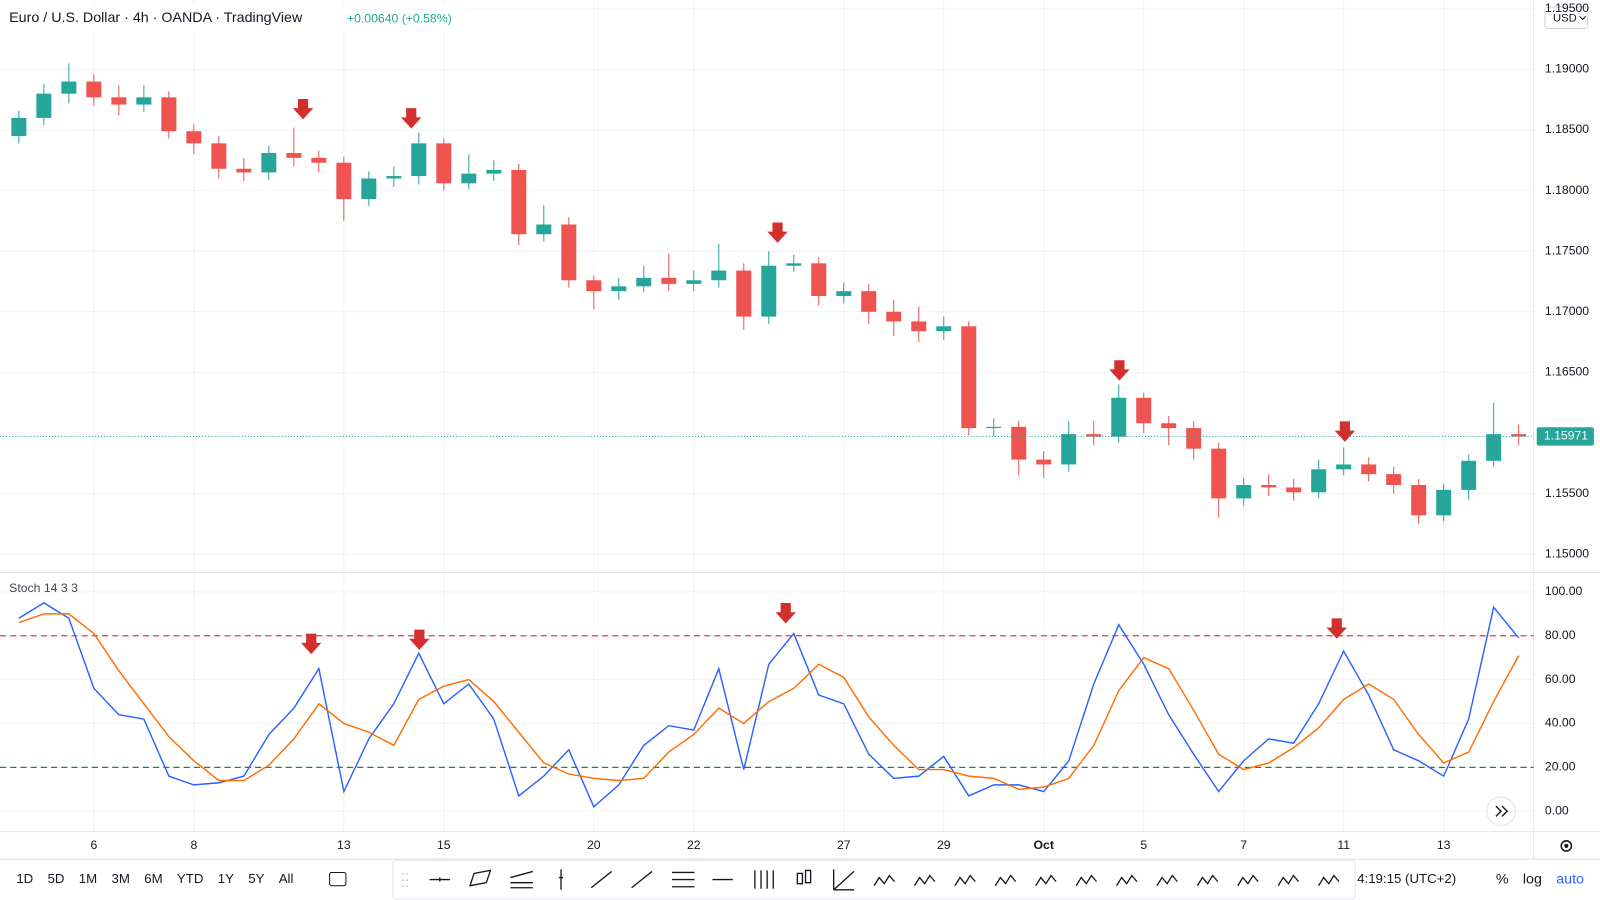 The width and height of the screenshot is (1600, 900). What do you see at coordinates (444, 845) in the screenshot?
I see `time-tick-label: 15` at bounding box center [444, 845].